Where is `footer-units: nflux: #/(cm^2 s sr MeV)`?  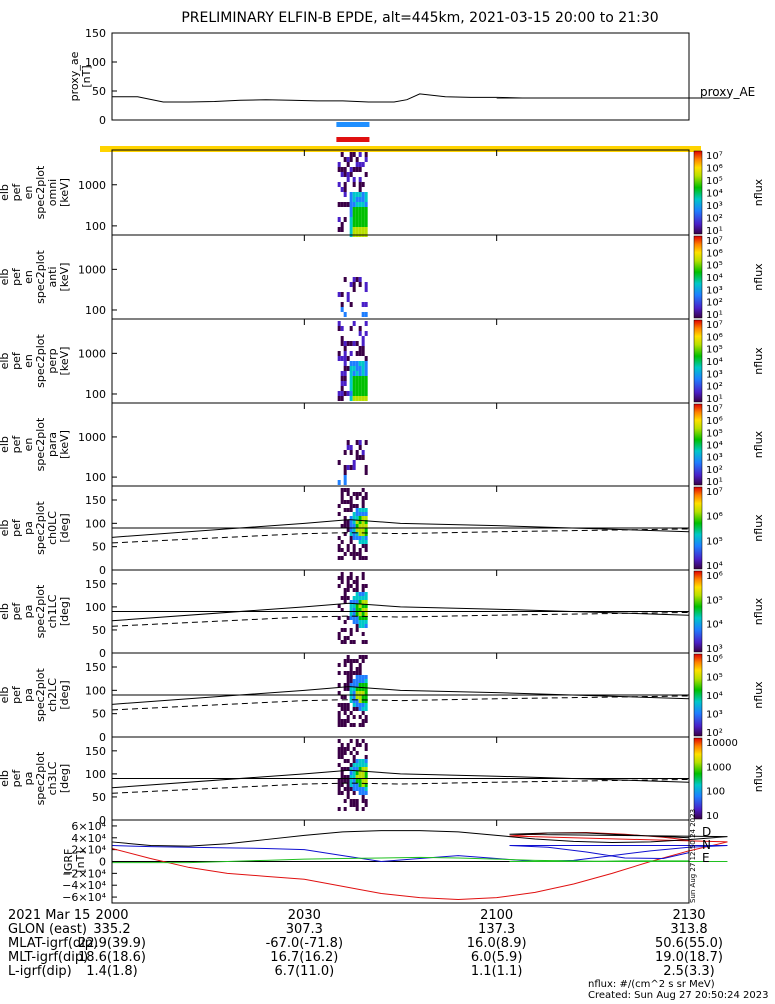
footer-units: nflux: #/(cm^2 s sr MeV) is located at coordinates (651, 984).